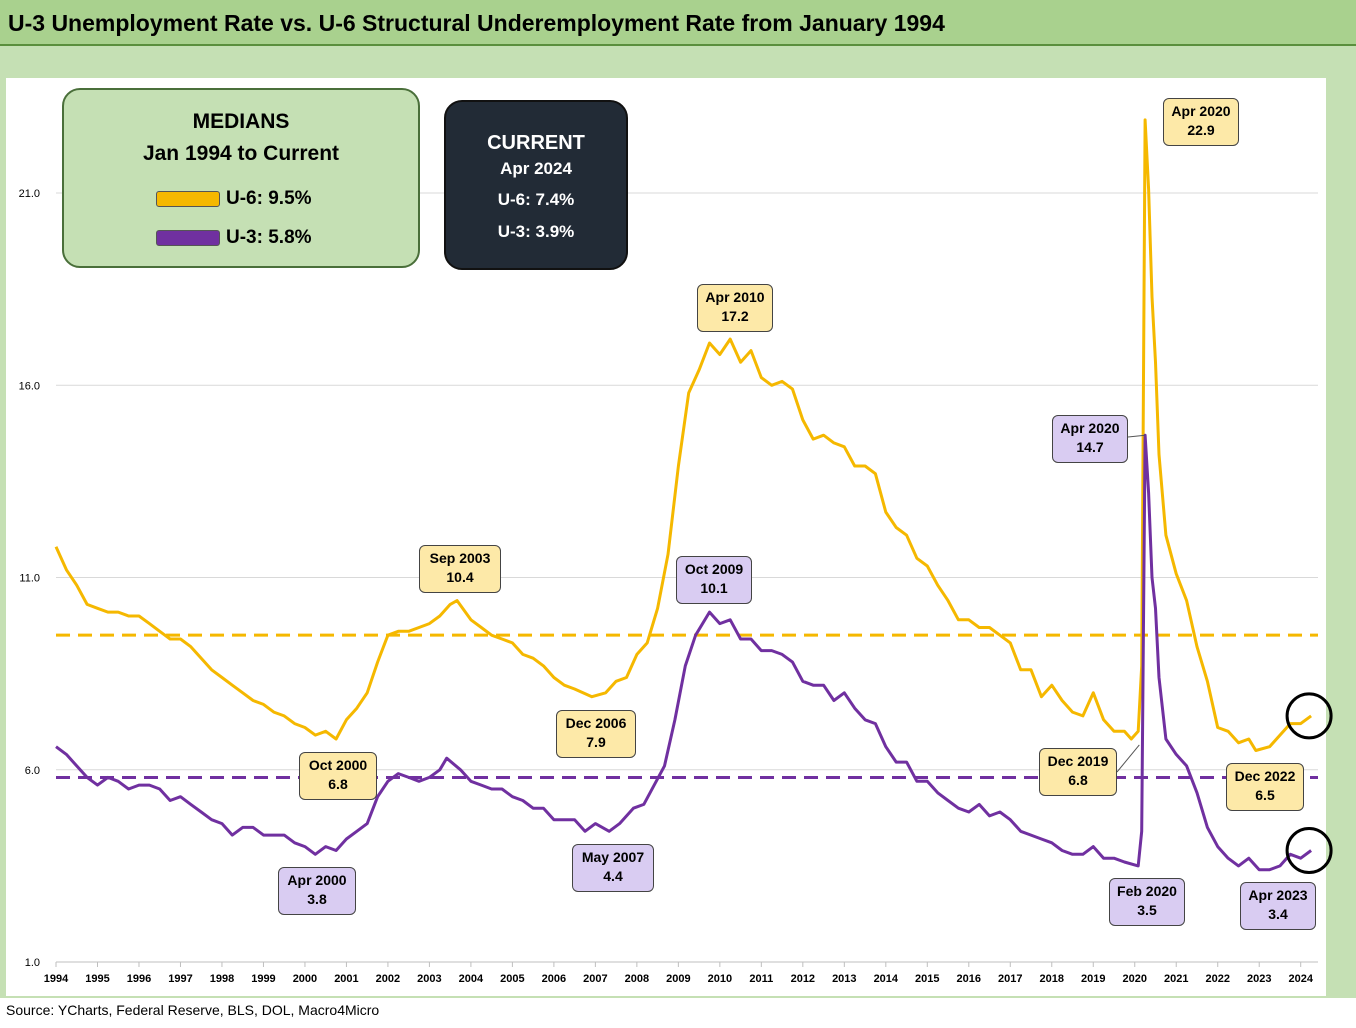 The width and height of the screenshot is (1356, 1028). What do you see at coordinates (714, 588) in the screenshot?
I see `callout-value: 10.1` at bounding box center [714, 588].